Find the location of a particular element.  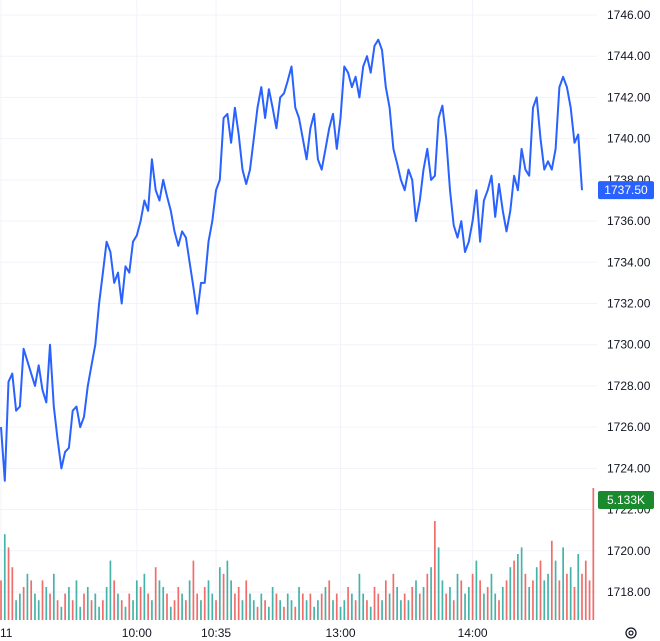

last-price-label: 1737.50 is located at coordinates (626, 190).